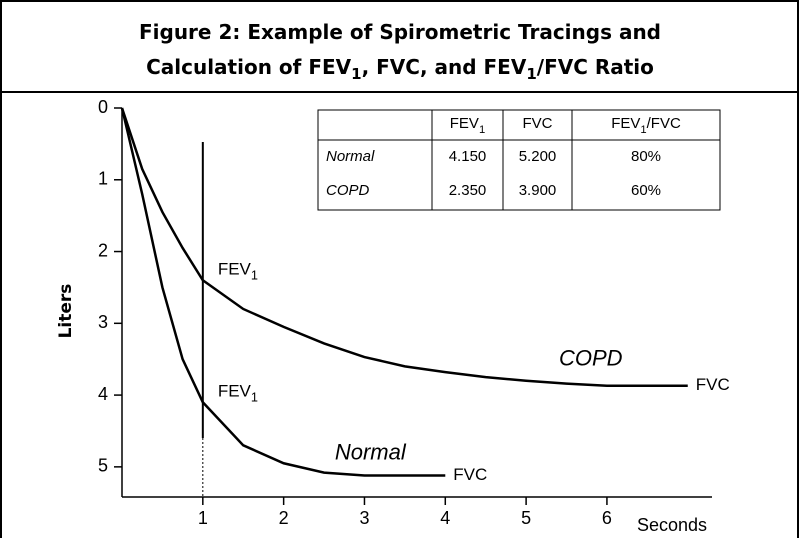 This screenshot has width=800, height=538. I want to click on x-tick-label: 6, so click(607, 518).